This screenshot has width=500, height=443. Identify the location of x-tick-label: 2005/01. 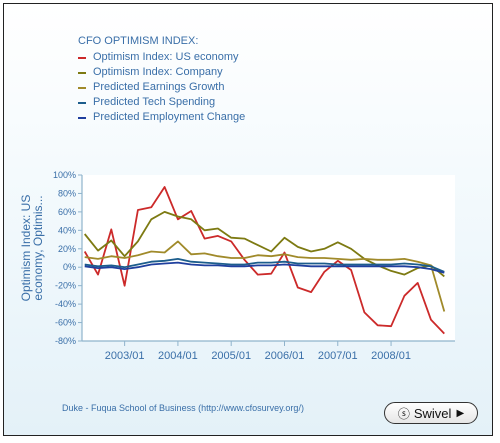
(231, 356).